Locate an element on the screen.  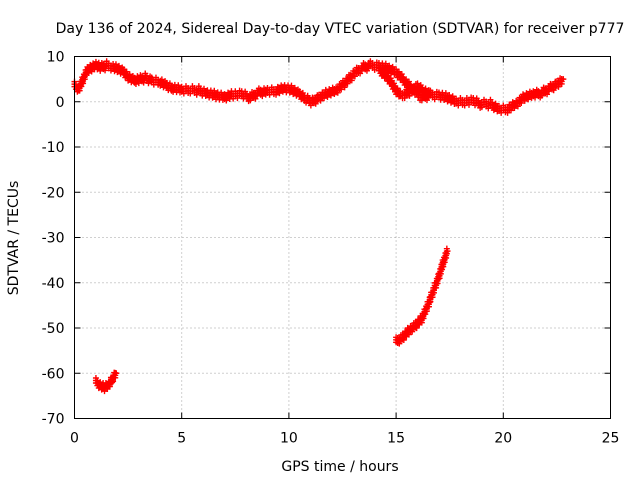
x-tick-label: 10 is located at coordinates (289, 439).